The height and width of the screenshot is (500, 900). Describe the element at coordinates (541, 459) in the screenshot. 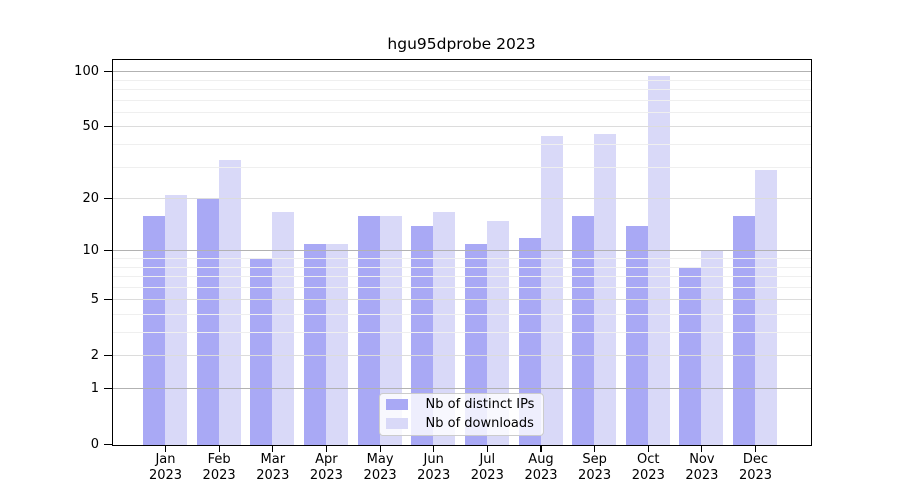

I see `x-tick-label-line: Aug` at that location.